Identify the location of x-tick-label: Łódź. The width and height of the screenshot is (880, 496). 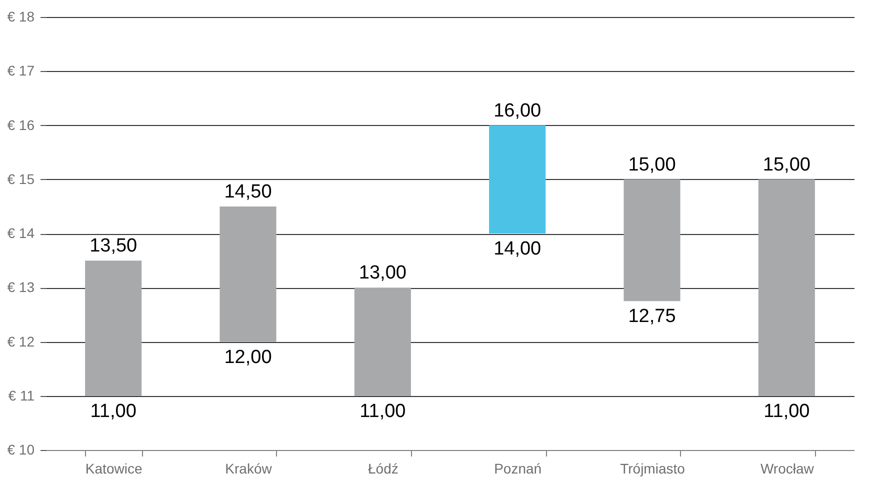
(383, 468).